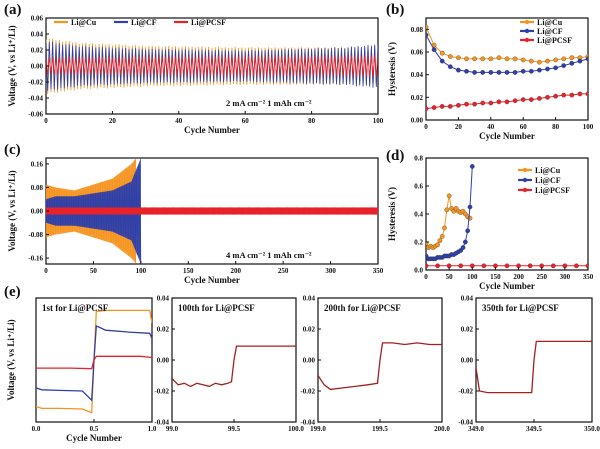  What do you see at coordinates (234, 429) in the screenshot?
I see `x-tick-label: 99.5` at bounding box center [234, 429].